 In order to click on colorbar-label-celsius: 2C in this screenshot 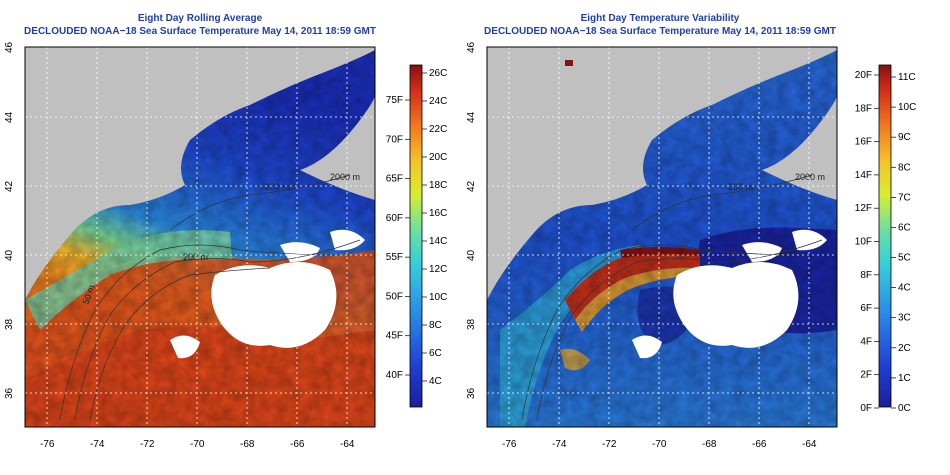, I will do `click(904, 348)`.